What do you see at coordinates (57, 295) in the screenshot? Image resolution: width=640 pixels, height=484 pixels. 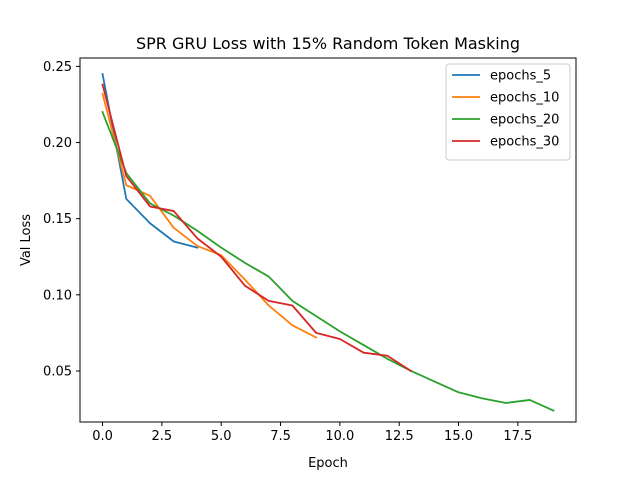 I see `y-tick-label: 0.10` at bounding box center [57, 295].